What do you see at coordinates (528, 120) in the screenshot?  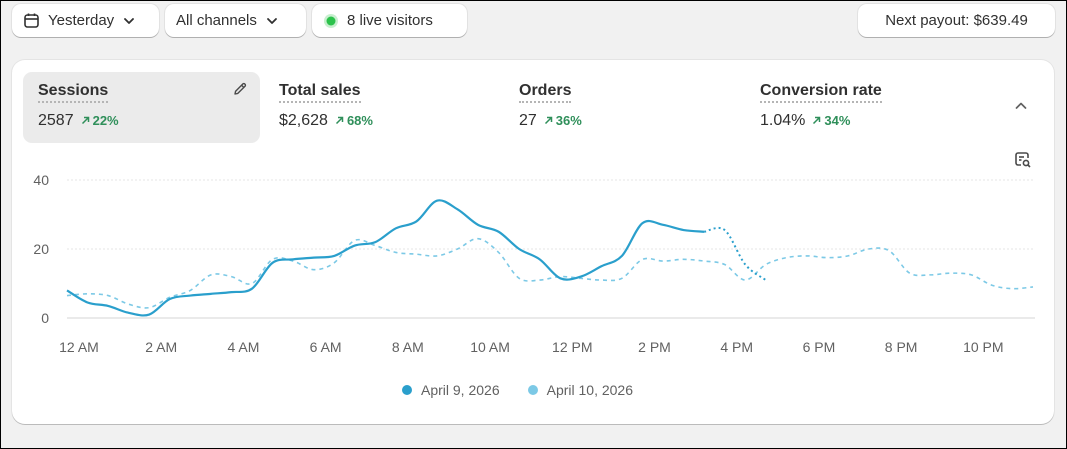 I see `metric-value: 27` at bounding box center [528, 120].